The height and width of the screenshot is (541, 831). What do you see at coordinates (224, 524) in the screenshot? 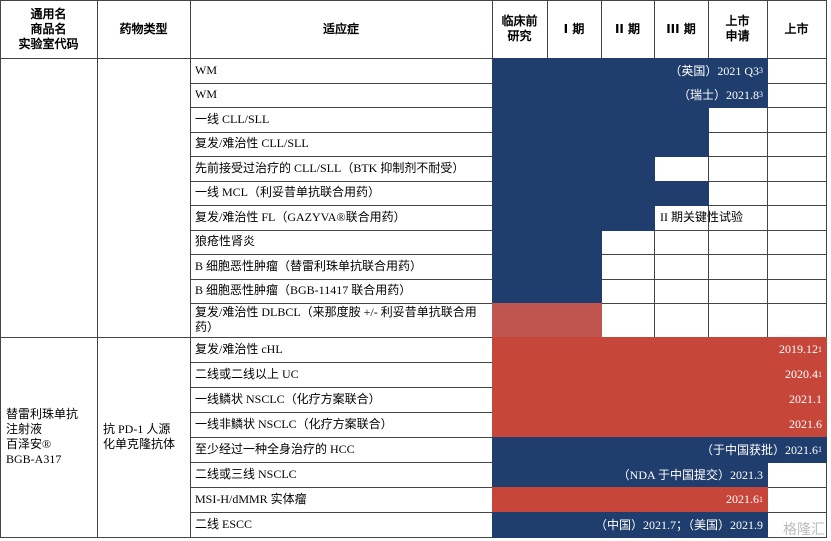
I see `indication: 二线 ESCC` at bounding box center [224, 524].